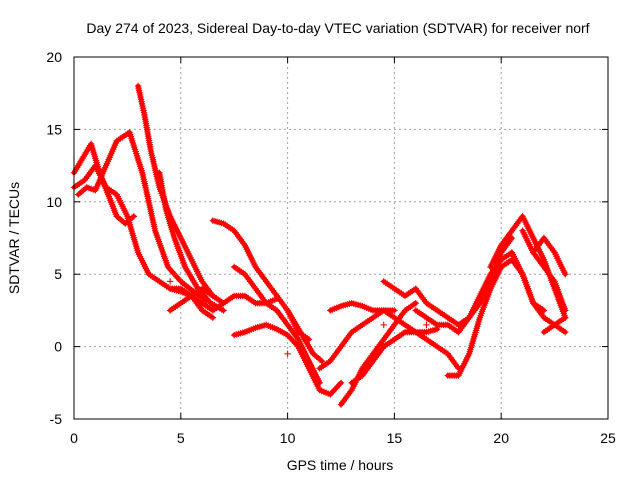 The height and width of the screenshot is (480, 640). I want to click on x-axis-label: GPS time / hours, so click(340, 465).